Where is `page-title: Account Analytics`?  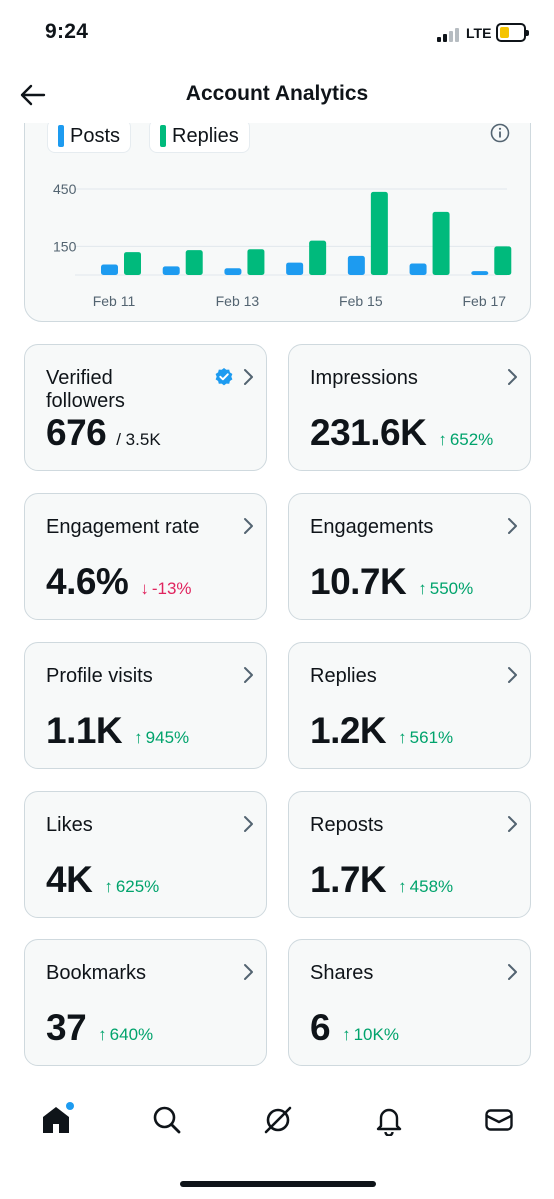
page-title: Account Analytics is located at coordinates (277, 93).